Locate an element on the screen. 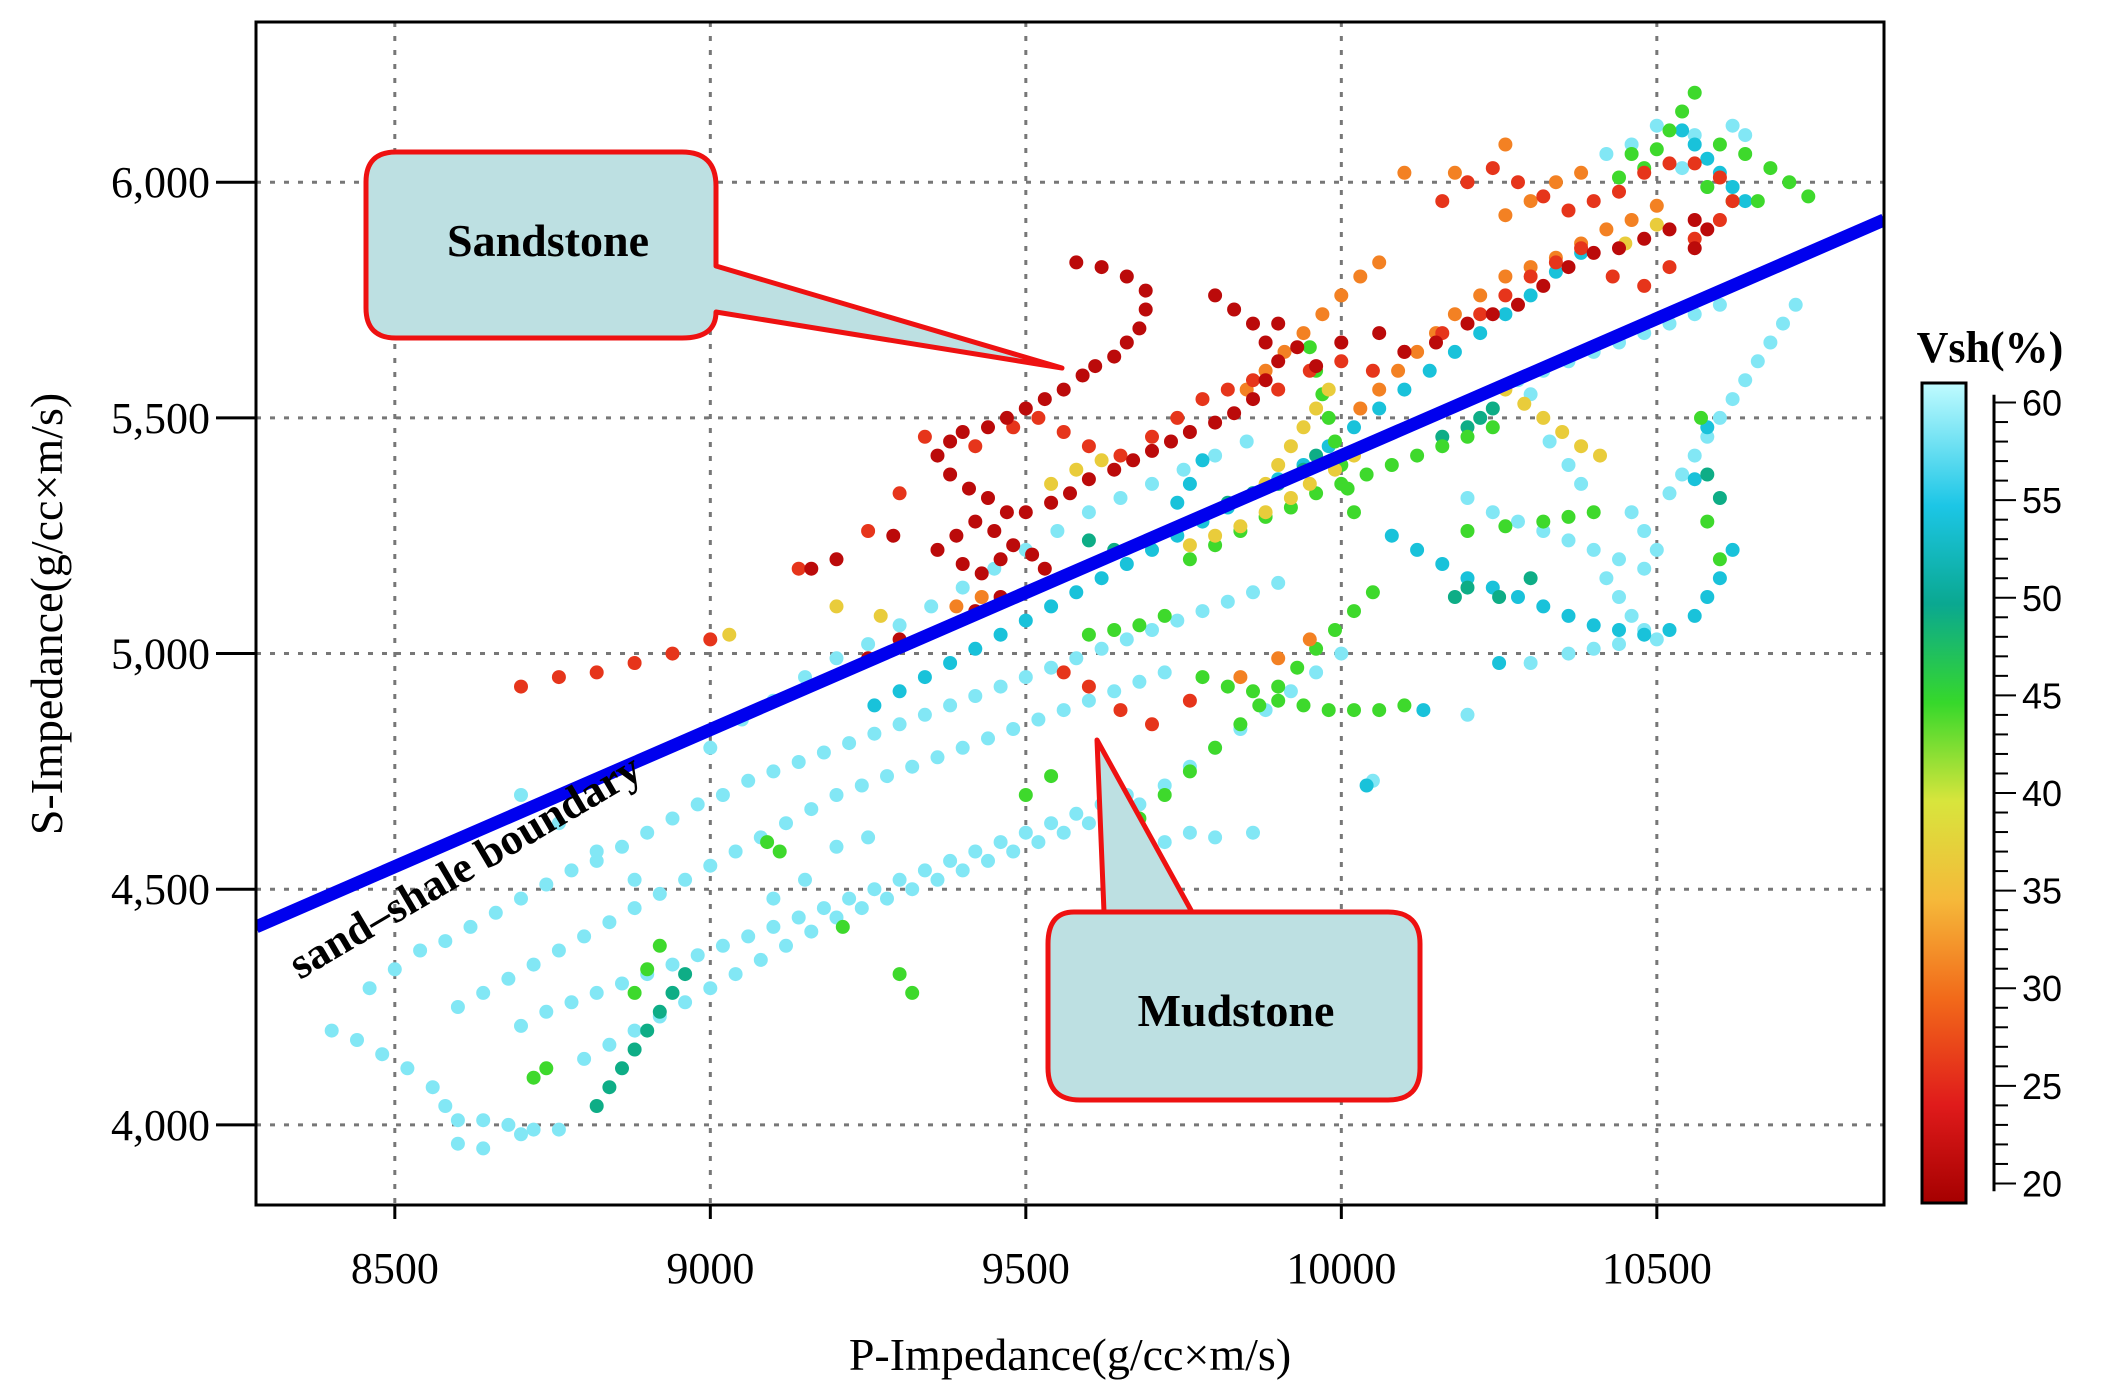 This screenshot has height=1394, width=2114. x-axis: 8500 9000 9500 10000 10500 is located at coordinates (1031, 1249).